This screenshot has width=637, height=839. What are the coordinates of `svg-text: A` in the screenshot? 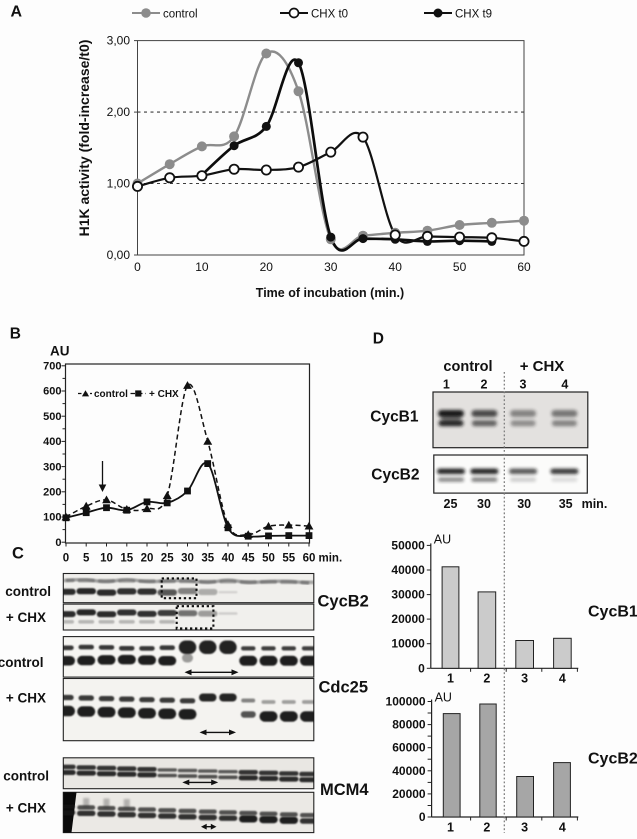 It's located at (17, 11).